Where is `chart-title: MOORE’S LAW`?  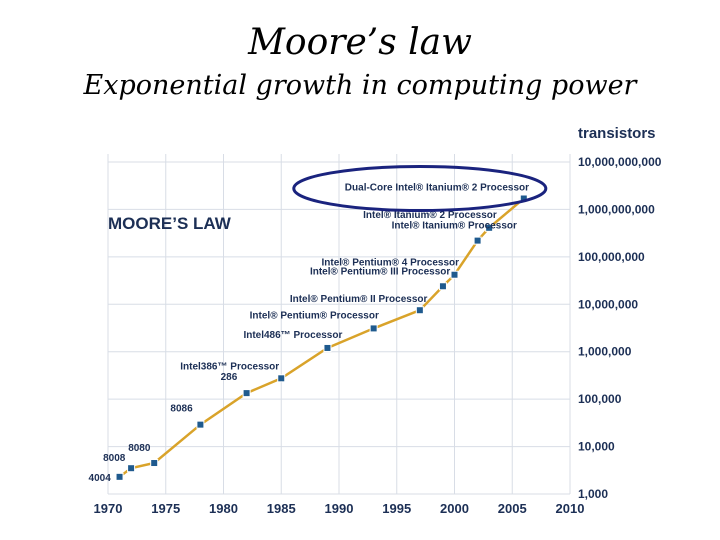
chart-title: MOORE’S LAW is located at coordinates (170, 223).